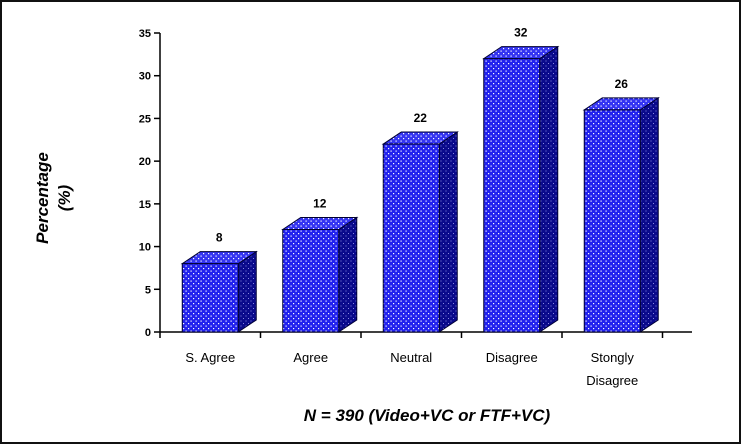 This screenshot has width=741, height=446. Describe the element at coordinates (210, 357) in the screenshot. I see `x-tick-label: S. Agree` at that location.